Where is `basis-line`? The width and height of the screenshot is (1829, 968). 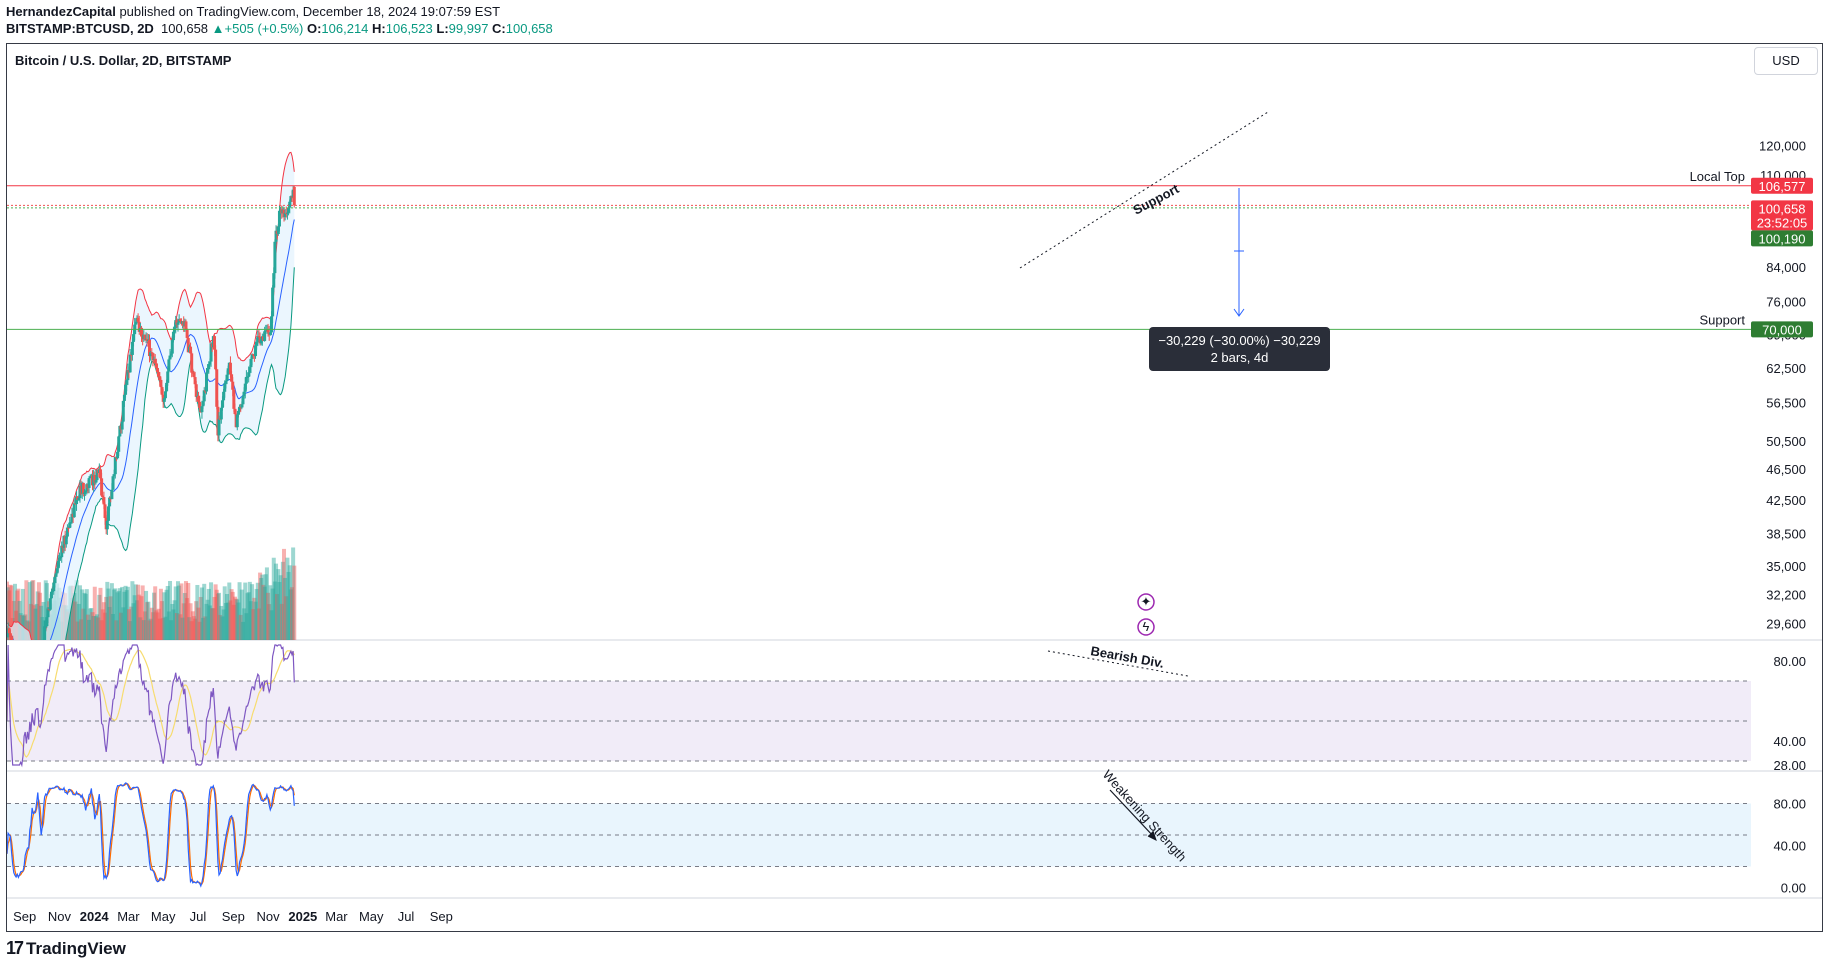
basis-line is located at coordinates (151, 429).